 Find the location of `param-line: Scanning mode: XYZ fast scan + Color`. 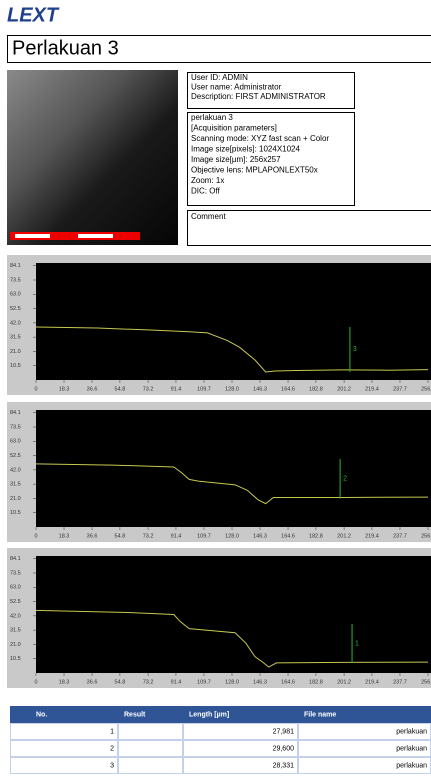

param-line: Scanning mode: XYZ fast scan + Color is located at coordinates (260, 138).